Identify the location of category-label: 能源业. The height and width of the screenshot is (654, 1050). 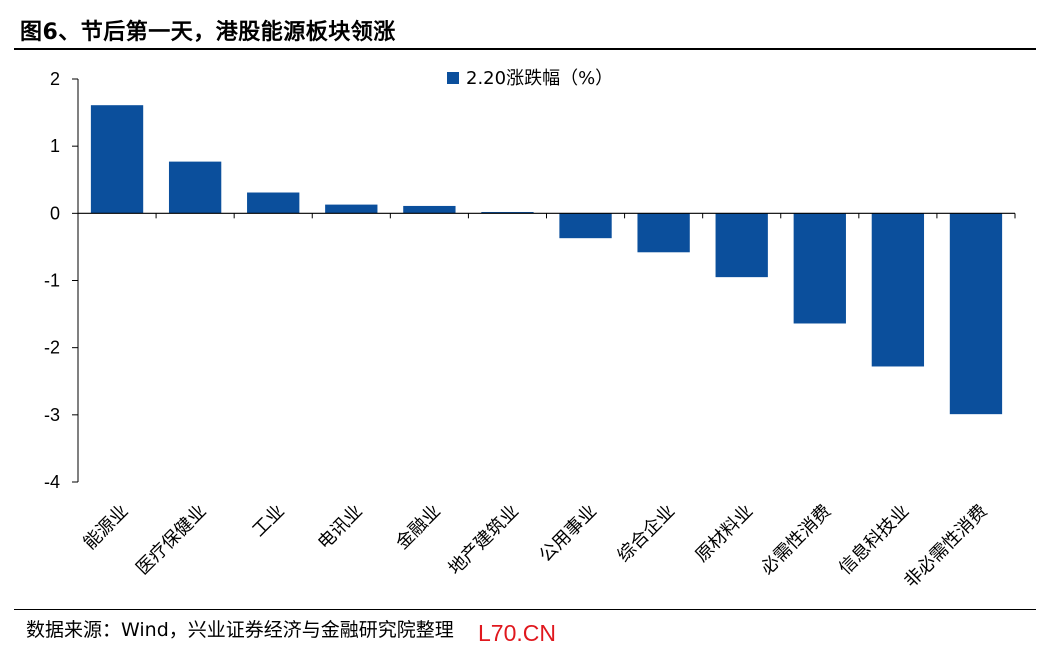
(106, 527).